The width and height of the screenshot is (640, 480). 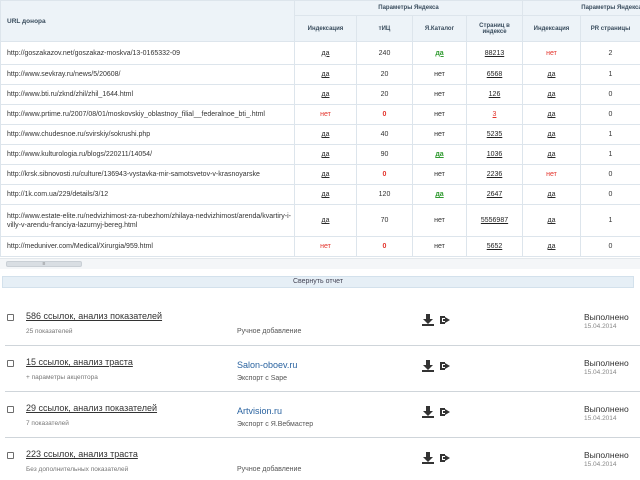 What do you see at coordinates (44, 264) in the screenshot?
I see `scrollbar-thumb: ≡` at bounding box center [44, 264].